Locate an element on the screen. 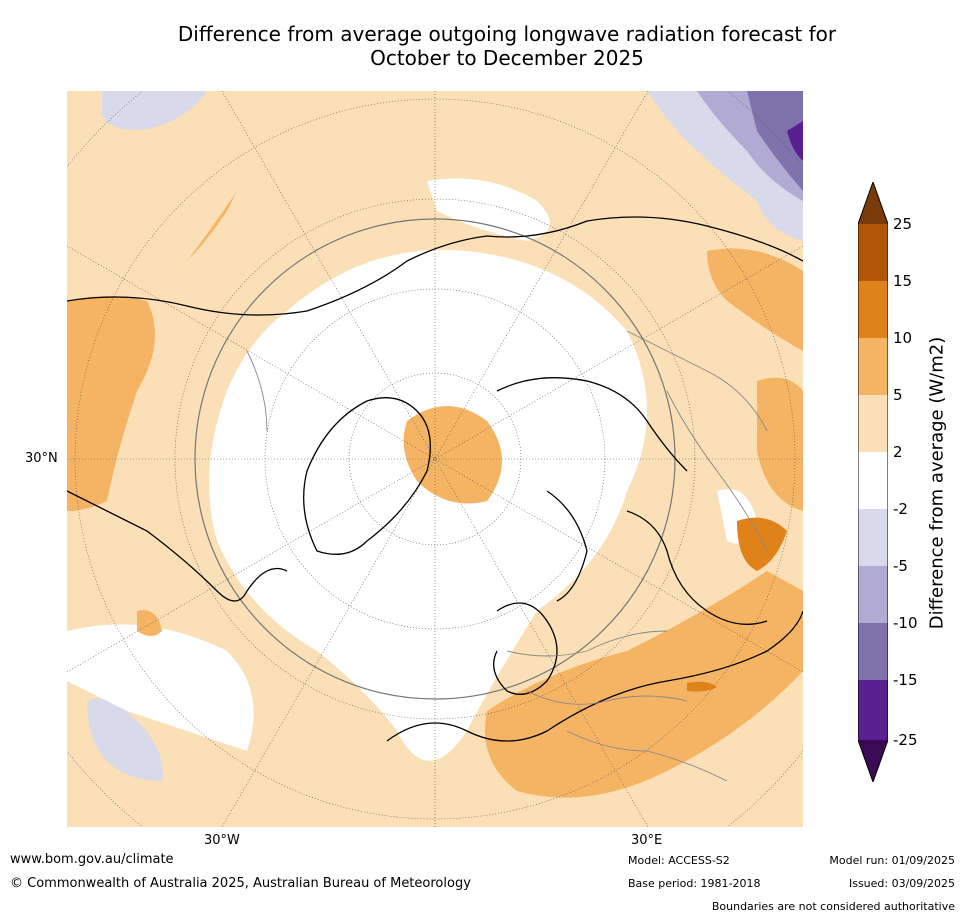  footer-issued: Issued: 03/09/2025 is located at coordinates (901, 883).